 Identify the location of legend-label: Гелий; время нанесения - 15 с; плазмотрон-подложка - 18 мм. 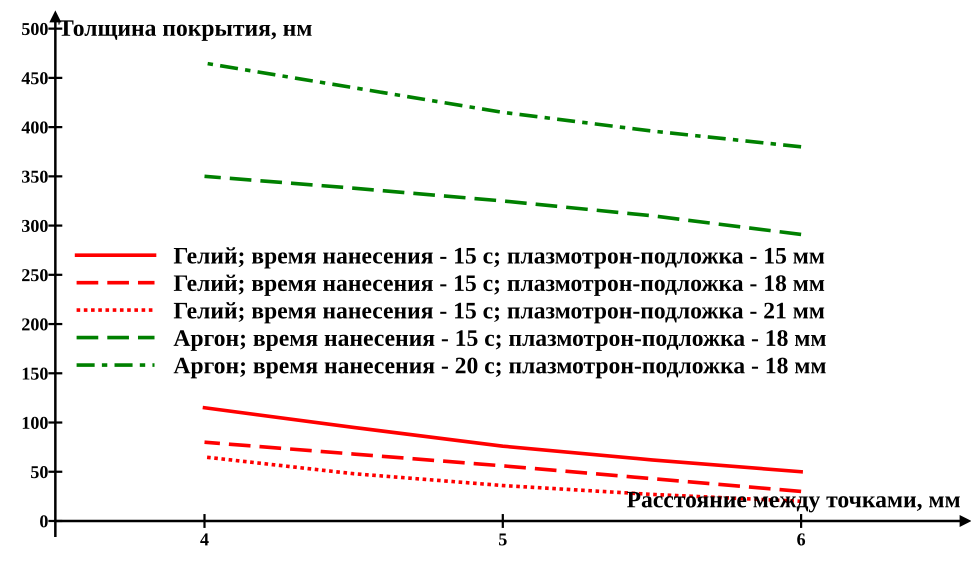
(499, 285).